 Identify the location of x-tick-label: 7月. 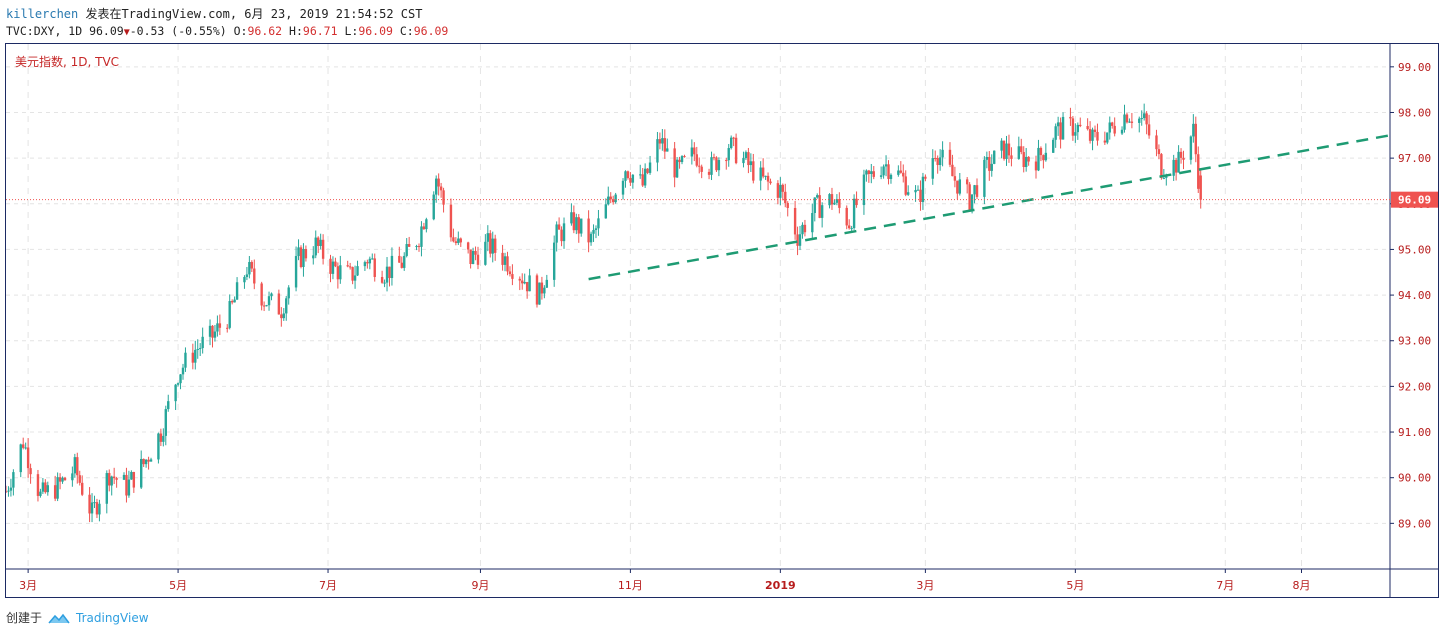
(328, 585).